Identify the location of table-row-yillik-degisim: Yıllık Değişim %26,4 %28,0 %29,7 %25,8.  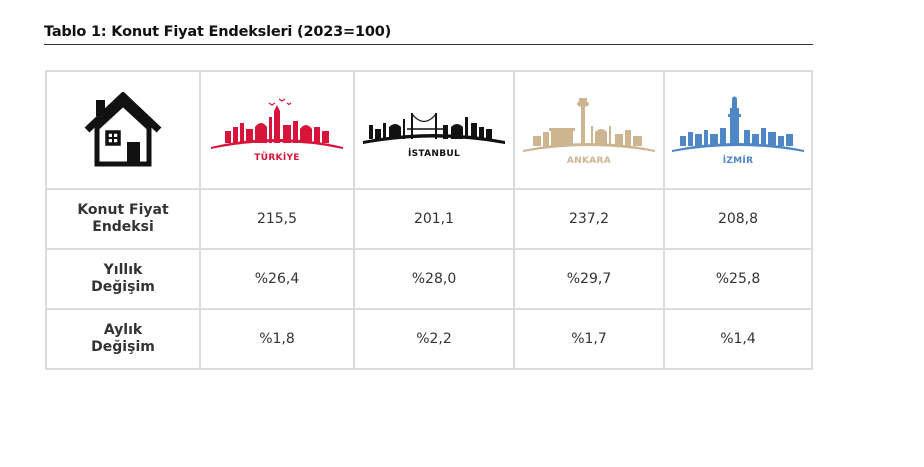
(429, 279).